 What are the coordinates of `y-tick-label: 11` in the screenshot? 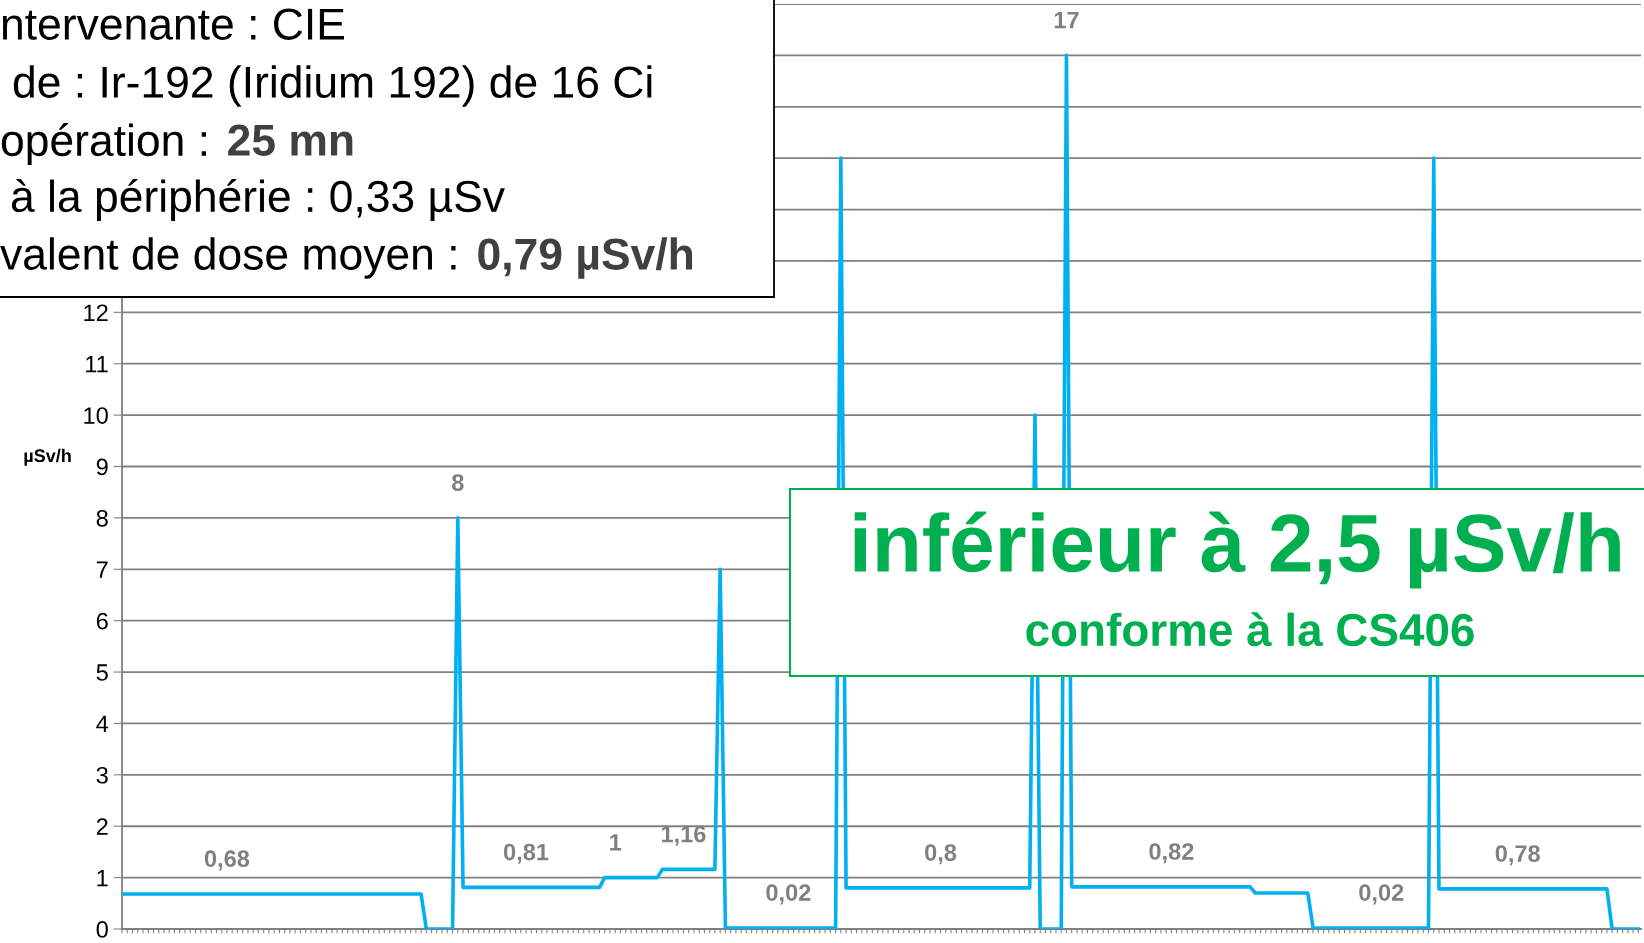 It's located at (97, 364).